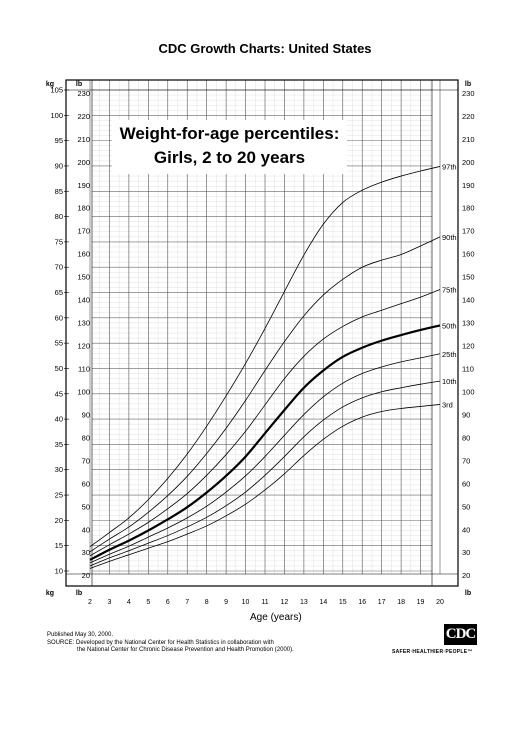 The width and height of the screenshot is (530, 749). Describe the element at coordinates (229, 133) in the screenshot. I see `chart-title-line1: Weight-for-age percentiles:` at that location.